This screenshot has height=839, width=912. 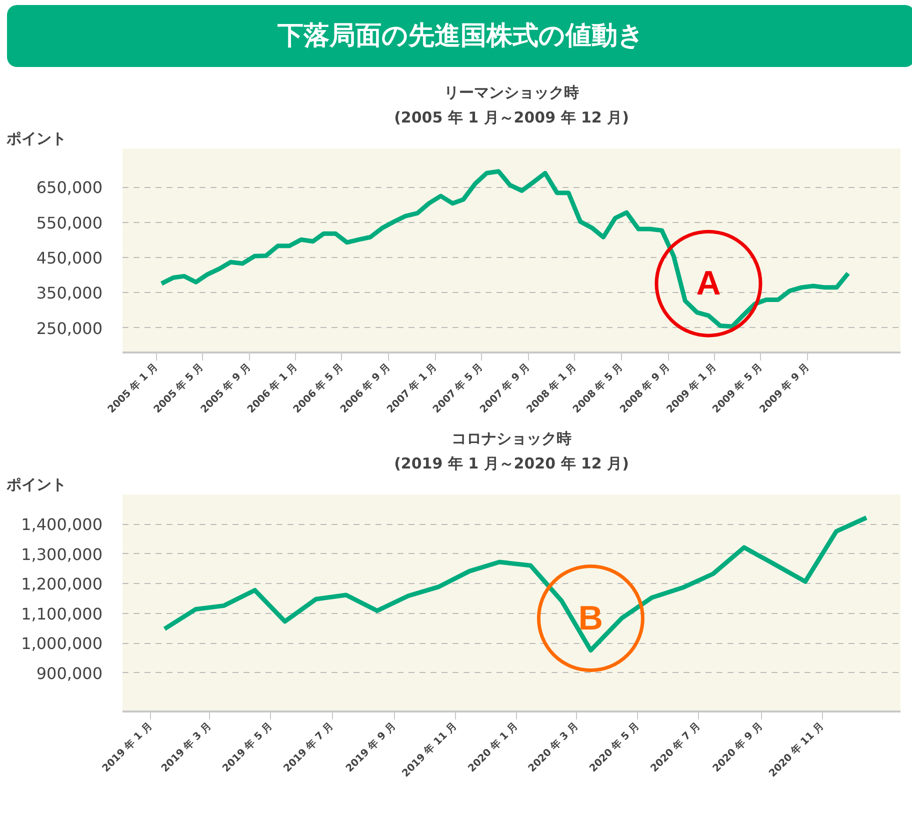 What do you see at coordinates (62, 554) in the screenshot?
I see `y-tick-label: 1,300,000` at bounding box center [62, 554].